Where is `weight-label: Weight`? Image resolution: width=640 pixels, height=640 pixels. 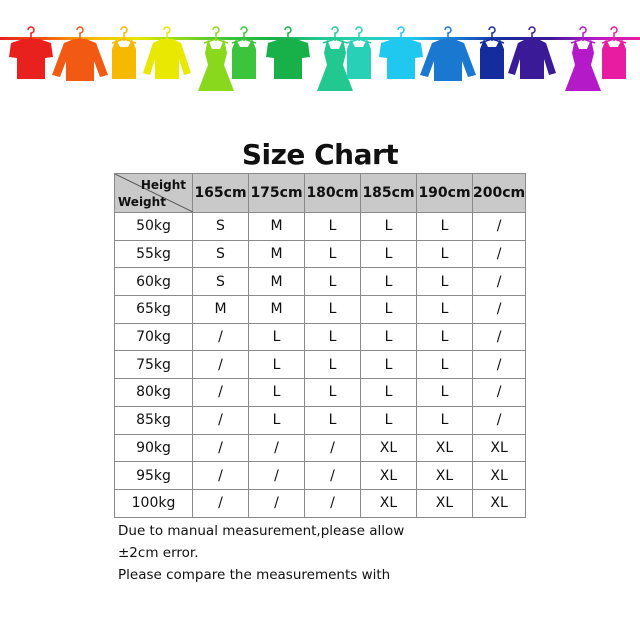 weight-label: Weight is located at coordinates (142, 202).